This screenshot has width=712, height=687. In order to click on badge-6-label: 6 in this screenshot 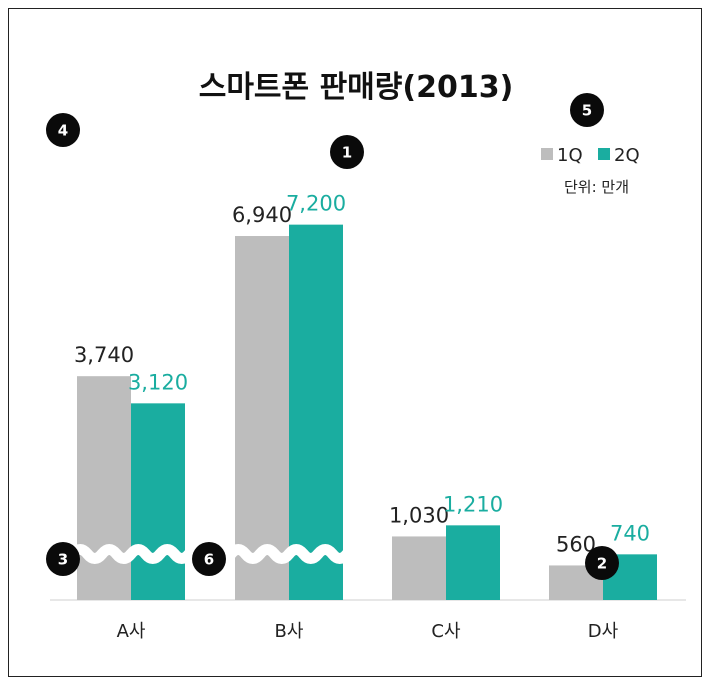, I will do `click(209, 560)`.